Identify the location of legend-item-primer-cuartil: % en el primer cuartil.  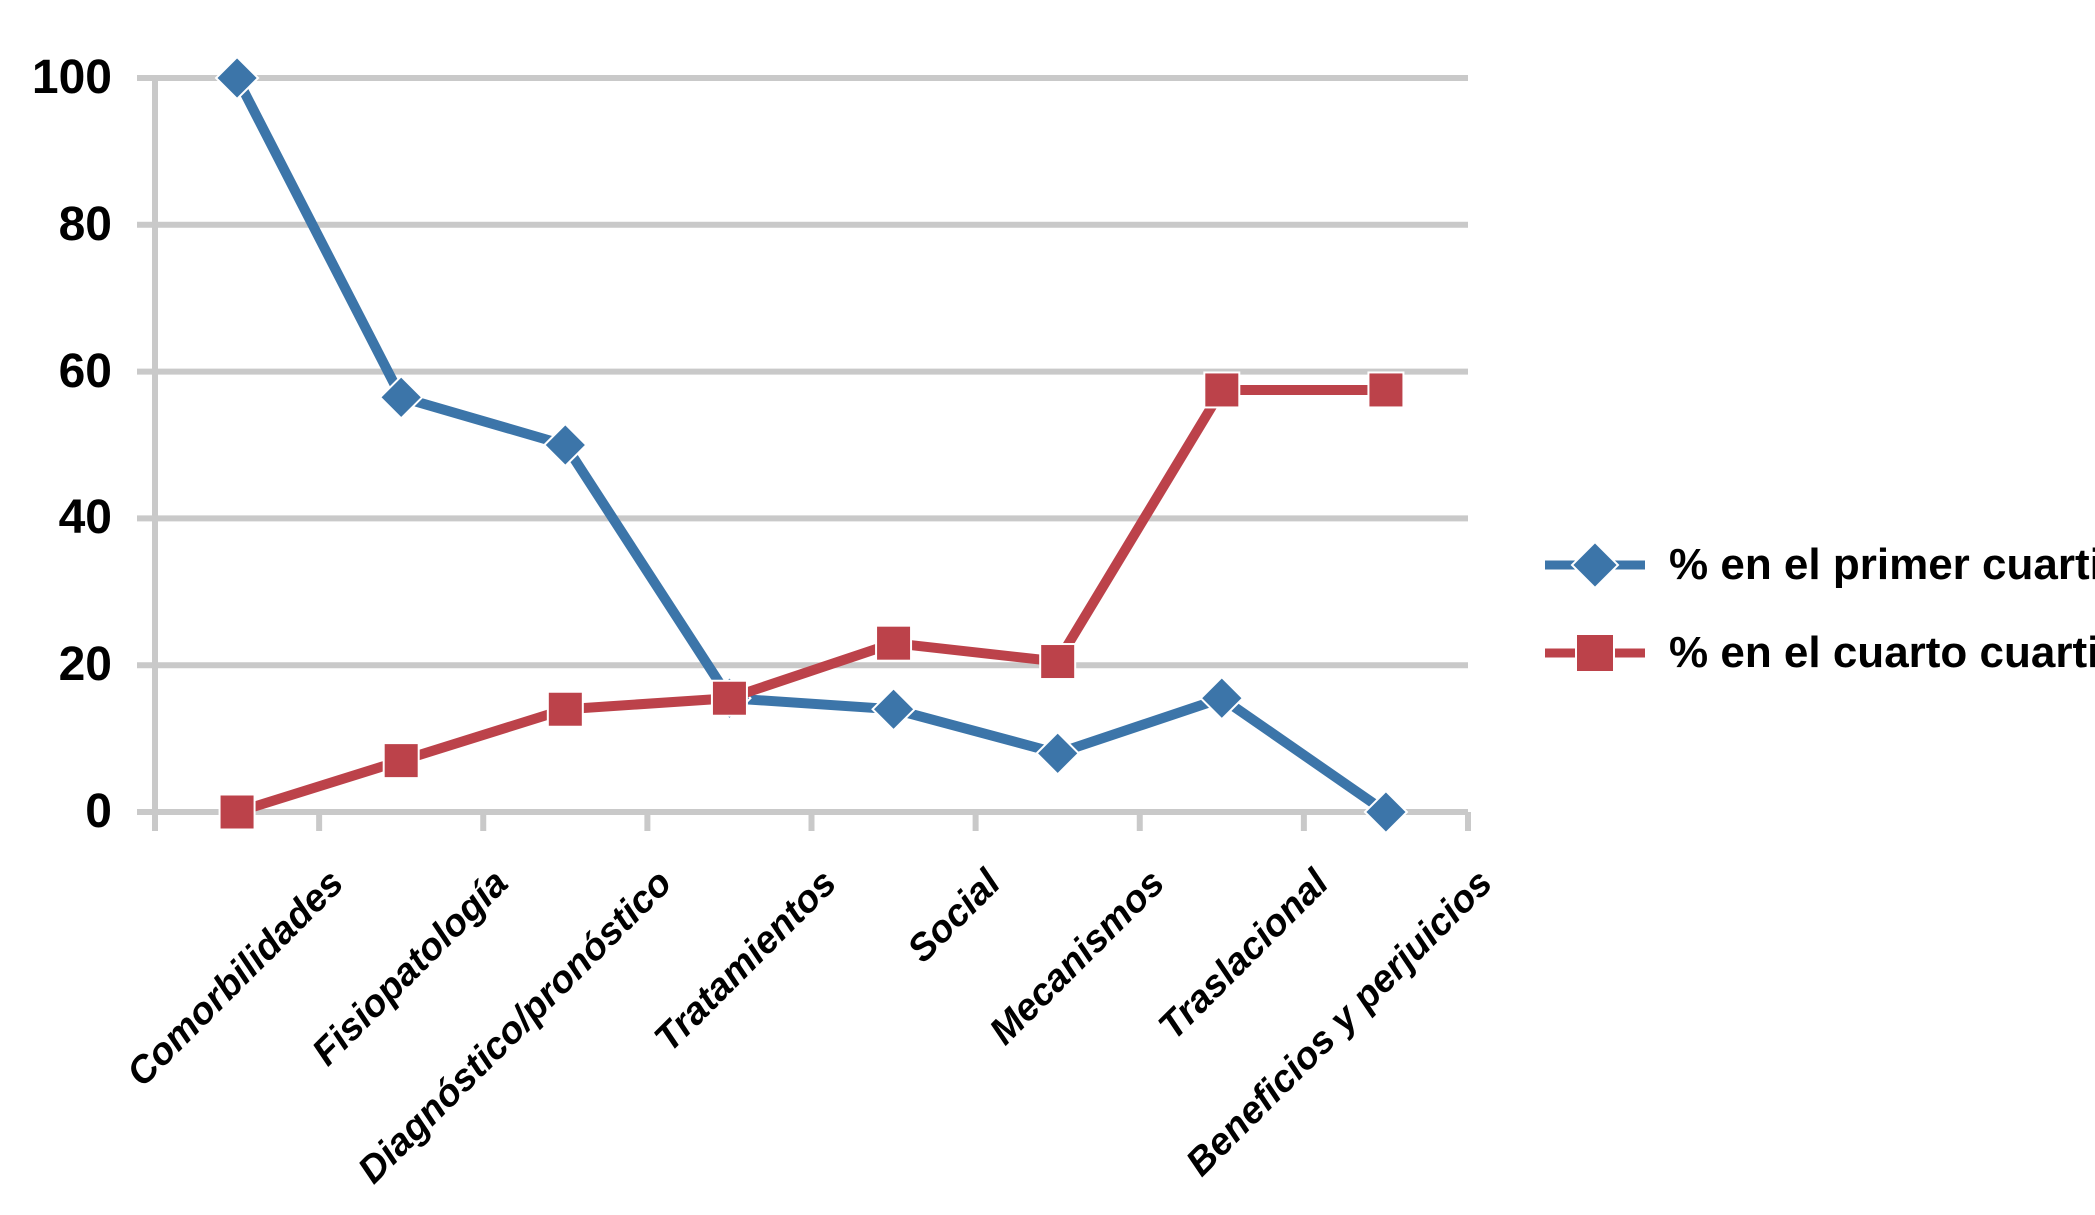
(1819, 565).